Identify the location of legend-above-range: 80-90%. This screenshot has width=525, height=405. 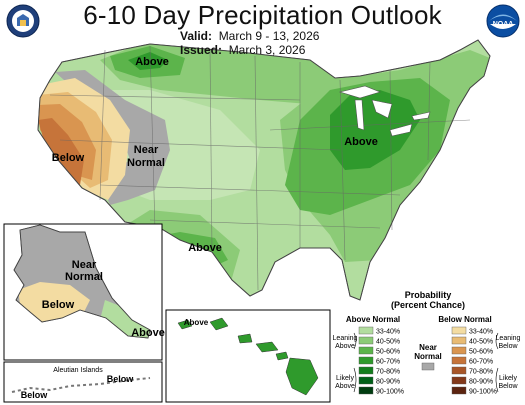
(388, 382).